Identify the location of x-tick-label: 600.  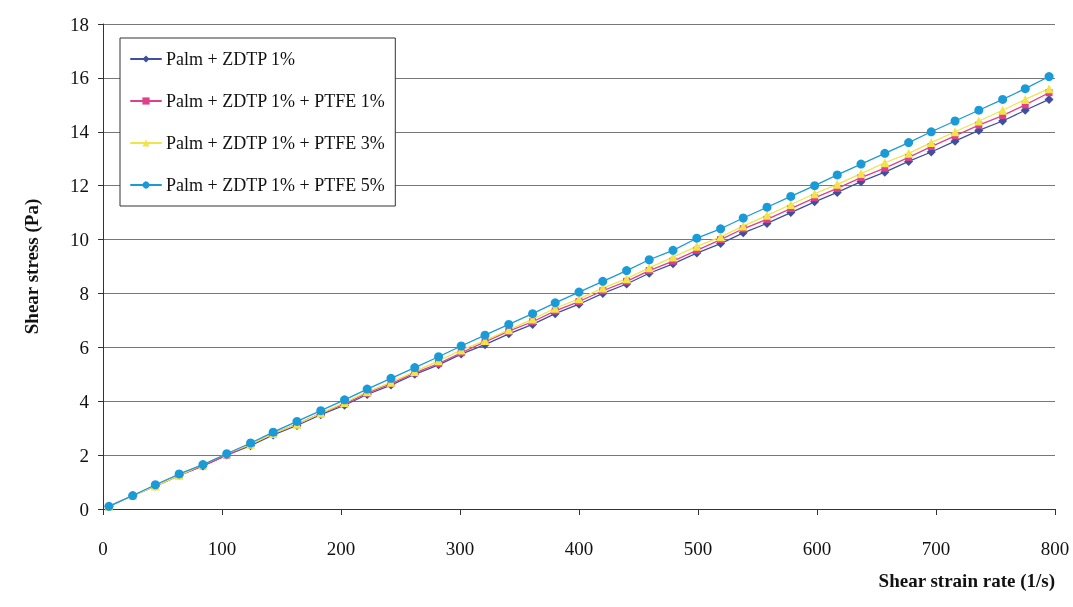
(817, 548).